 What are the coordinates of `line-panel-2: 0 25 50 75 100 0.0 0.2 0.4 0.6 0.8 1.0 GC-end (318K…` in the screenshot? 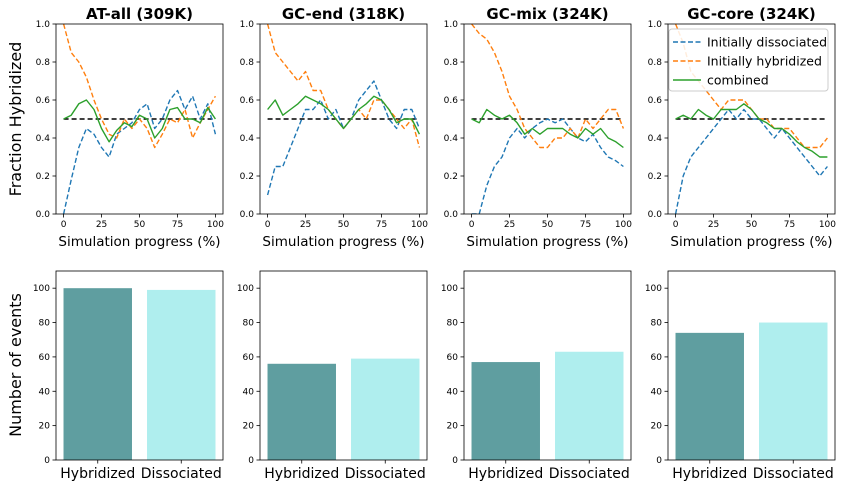 It's located at (334, 127).